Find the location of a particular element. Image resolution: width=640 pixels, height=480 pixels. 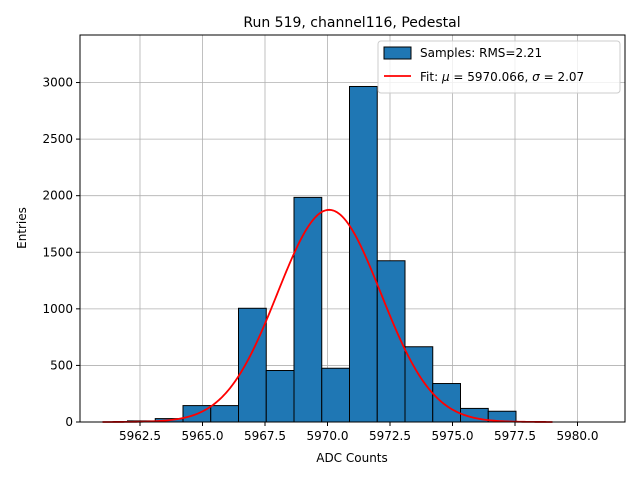

legend-label-fit: Fit: μ = 5970.066, σ = 2.07 is located at coordinates (502, 77).